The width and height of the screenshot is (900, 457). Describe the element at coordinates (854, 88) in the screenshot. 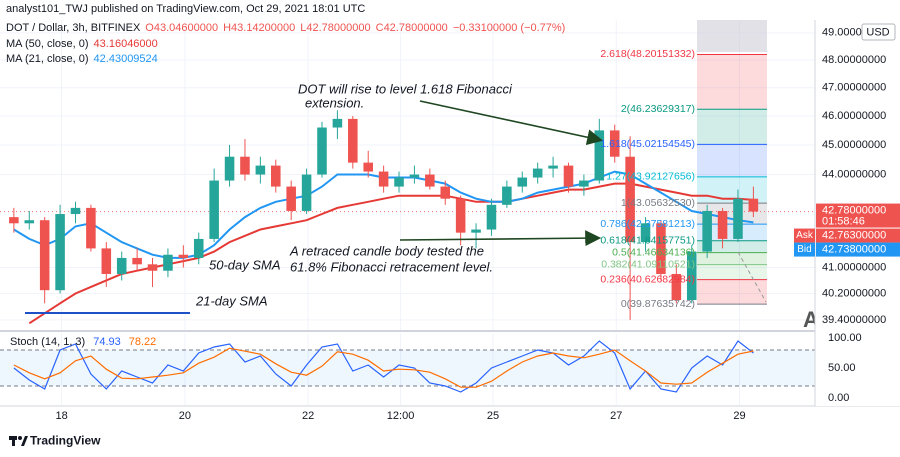

I see `y-tick-label: 47.00000000` at that location.